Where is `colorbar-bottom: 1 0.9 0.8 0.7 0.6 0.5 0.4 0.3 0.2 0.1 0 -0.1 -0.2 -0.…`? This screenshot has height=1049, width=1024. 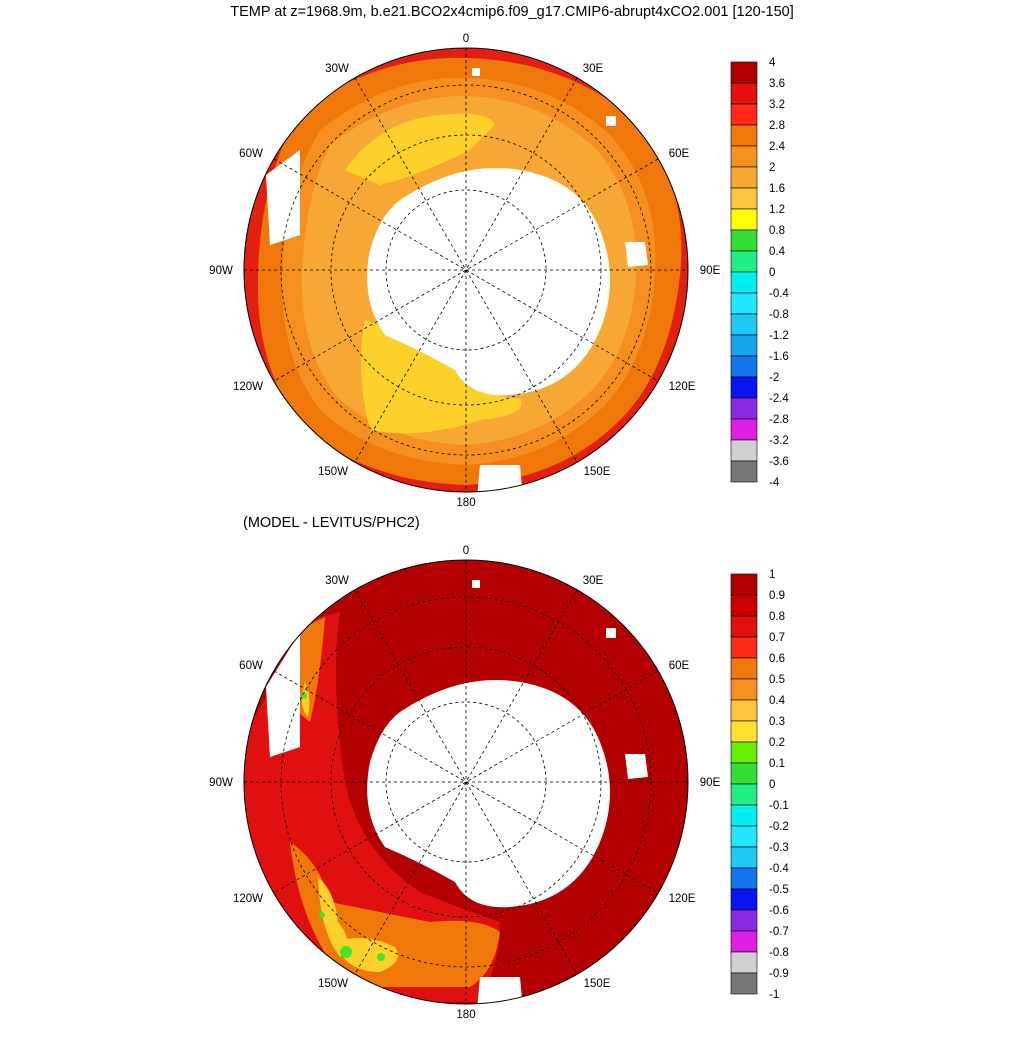
colorbar-bottom: 1 0.9 0.8 0.7 0.6 0.5 0.4 0.3 0.2 0.1 0 -0.1 -0.2 -0.… is located at coordinates (759, 785).